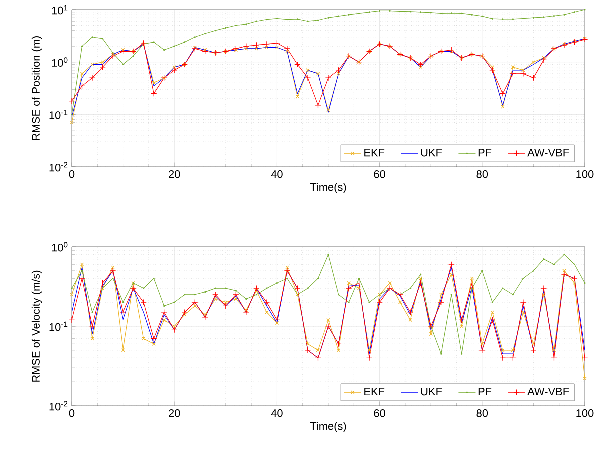 This screenshot has height=465, width=604. What do you see at coordinates (37, 88) in the screenshot?
I see `y-axis-title: RMSE of Position (m)` at bounding box center [37, 88].